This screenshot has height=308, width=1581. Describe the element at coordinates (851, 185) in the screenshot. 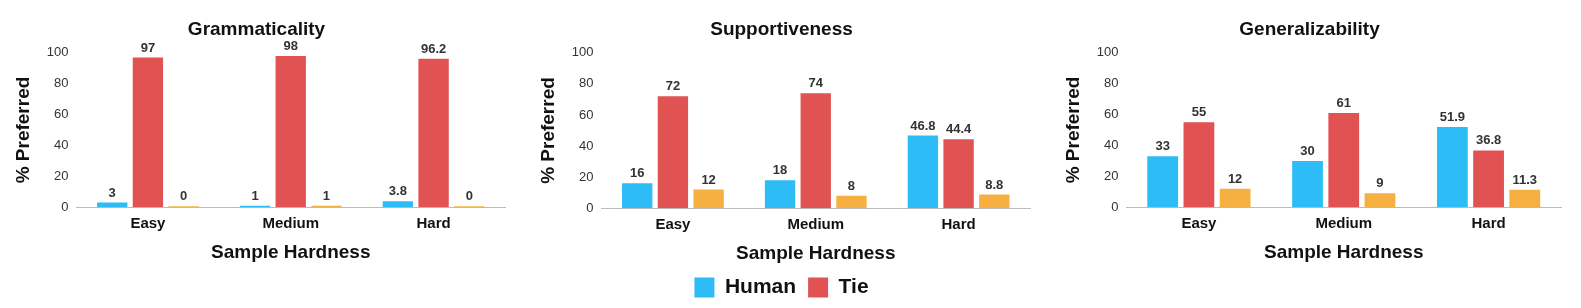

I see `data-label: 8` at that location.